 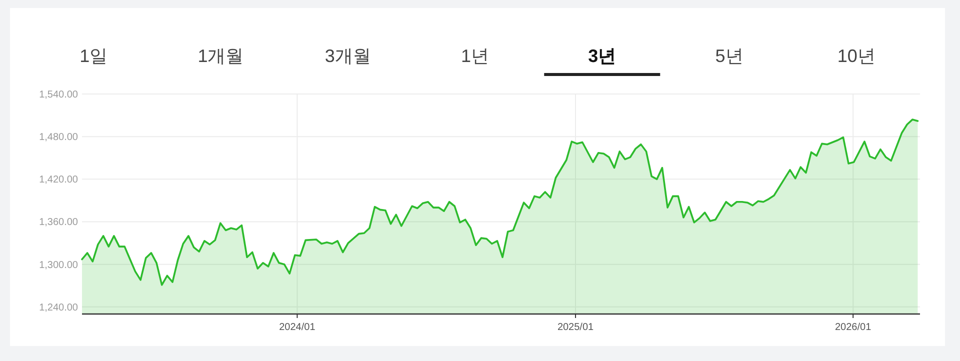 I want to click on x-tick-label: 2025/01, so click(x=575, y=327).